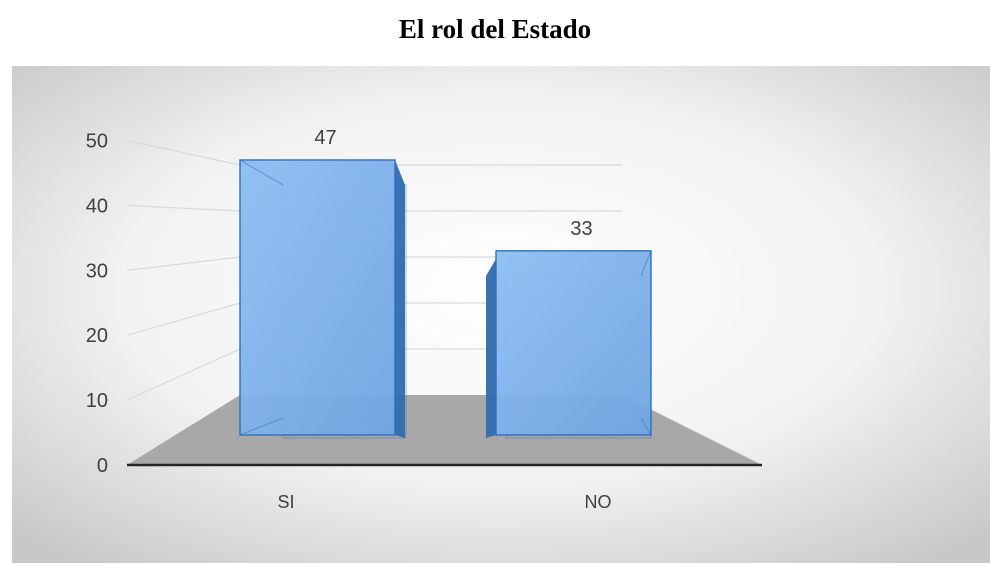 The width and height of the screenshot is (990, 563). I want to click on y-tick-label: 0, so click(102, 466).